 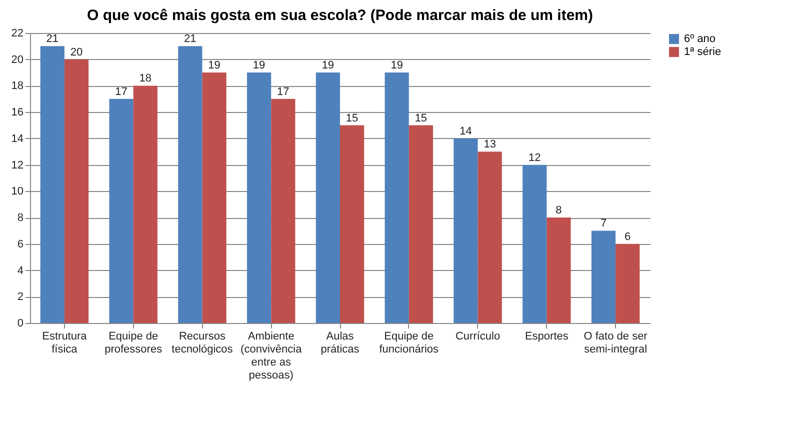 I want to click on x-tick-label: Aulas práticas, so click(x=340, y=343).